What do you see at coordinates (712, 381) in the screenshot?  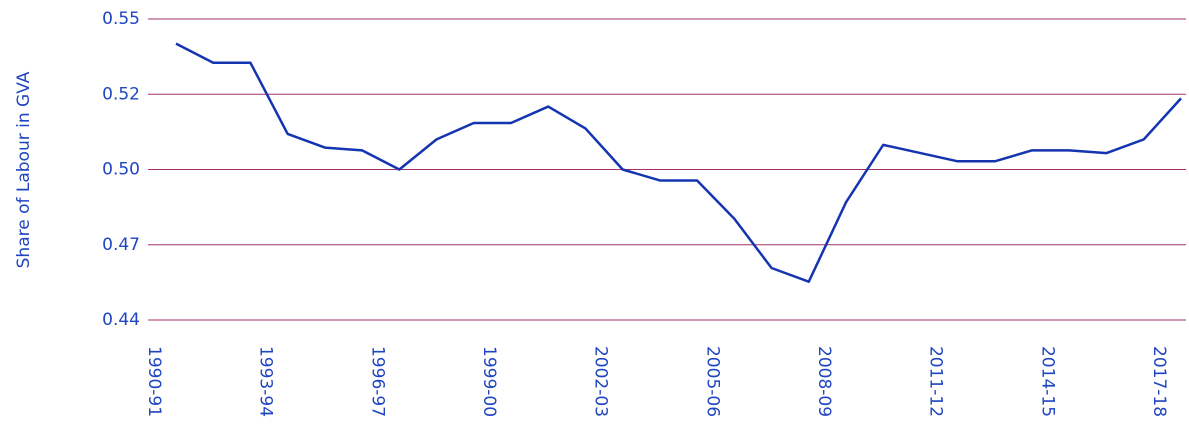 I see `x-tick-label: 2005-06` at bounding box center [712, 381].